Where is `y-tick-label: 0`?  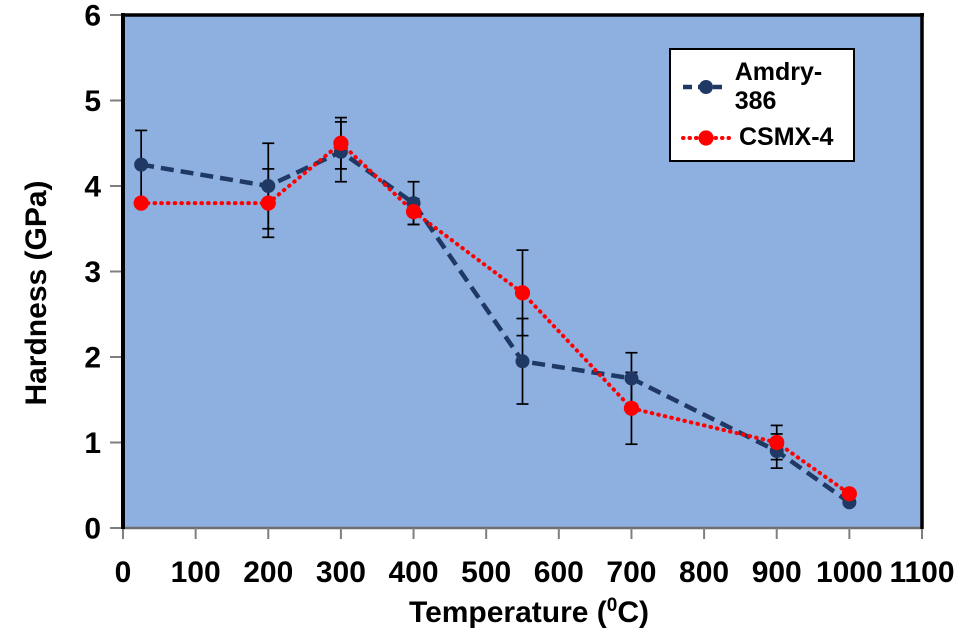
y-tick-label: 0 is located at coordinates (92, 529).